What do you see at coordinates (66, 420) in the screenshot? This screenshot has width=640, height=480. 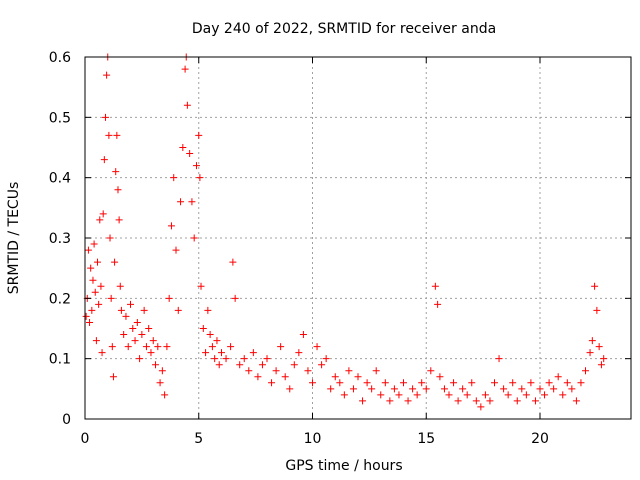 I see `y-tick-label: 0` at bounding box center [66, 420].